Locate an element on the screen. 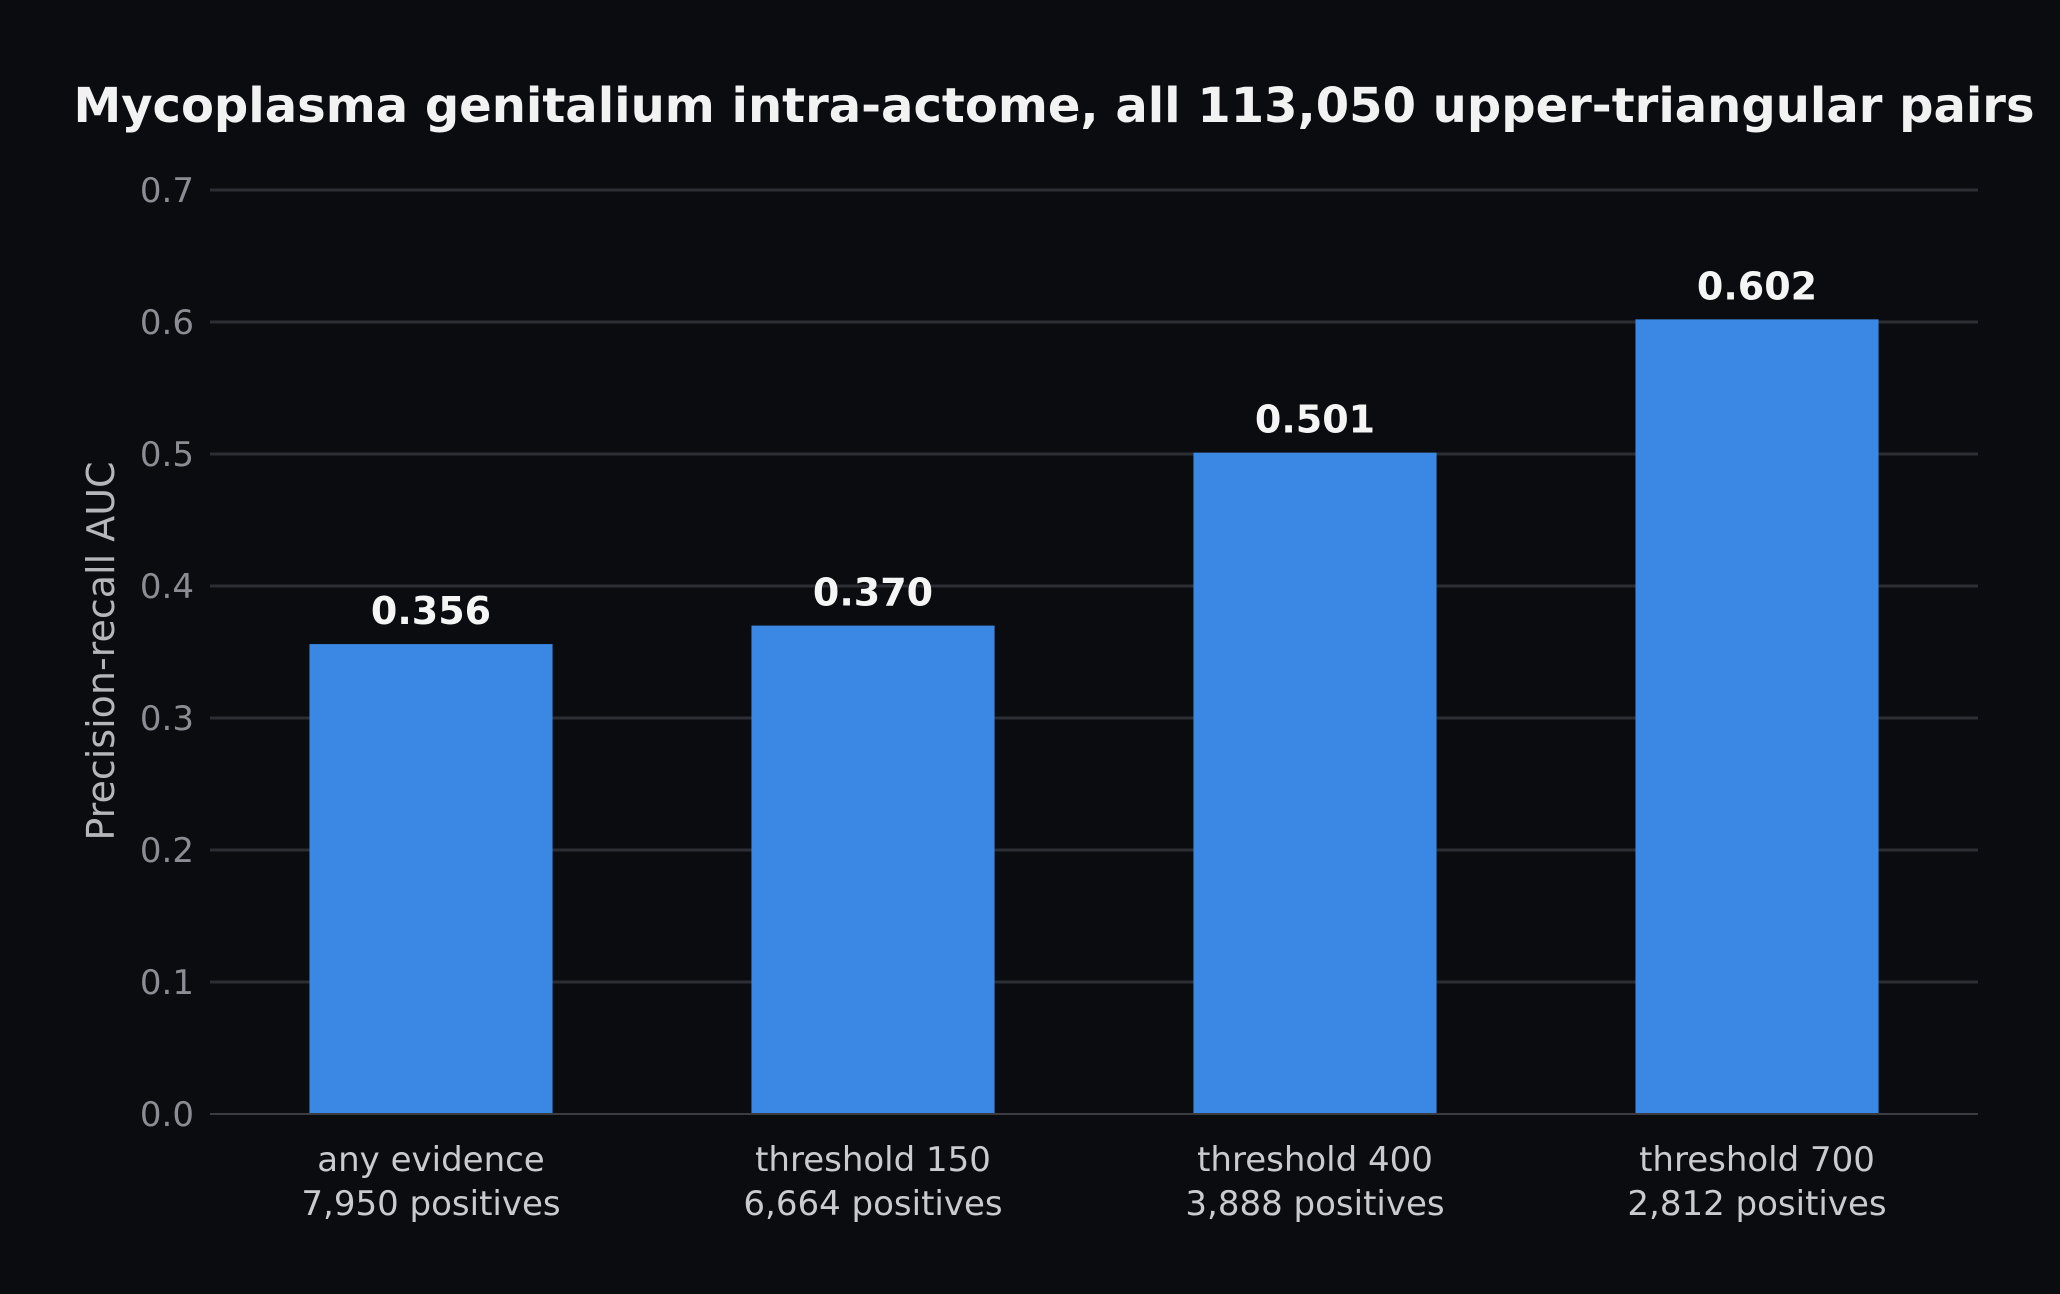 This screenshot has width=2060, height=1294. x-tick-label: any evidence is located at coordinates (430, 1160).